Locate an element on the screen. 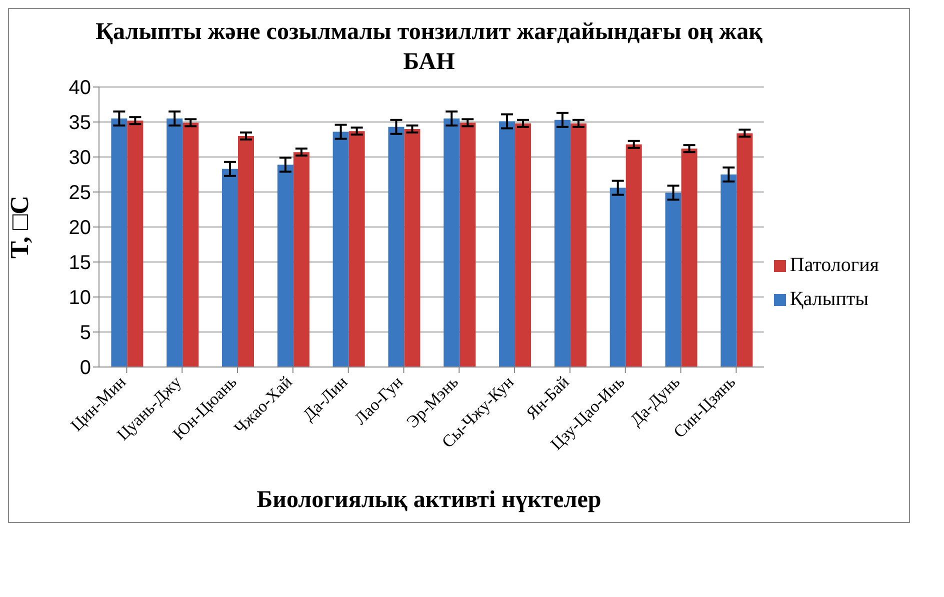 This screenshot has width=944, height=597. x-axis-title: Биологиялық активті нүктелер is located at coordinates (429, 501).